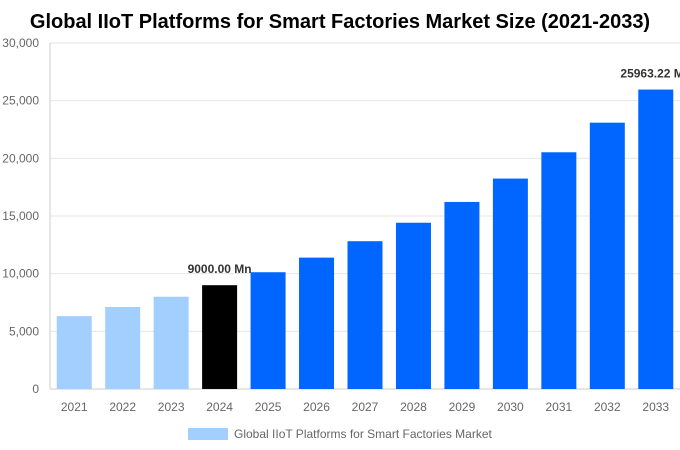 This screenshot has height=450, width=680. I want to click on y-tick-label: 10,000, so click(20, 274).